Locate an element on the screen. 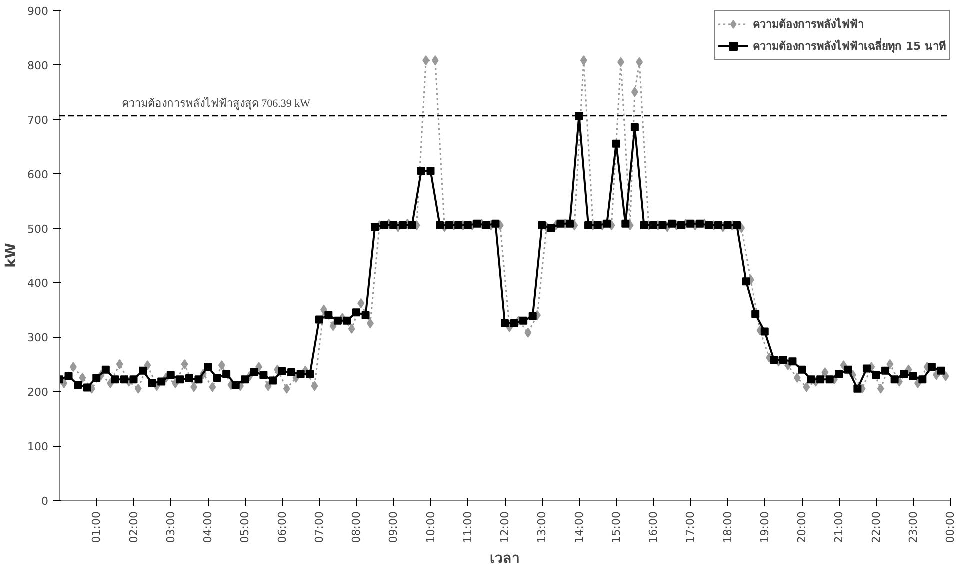 This screenshot has width=977, height=579. x-tick-label: 22:00 is located at coordinates (876, 527).